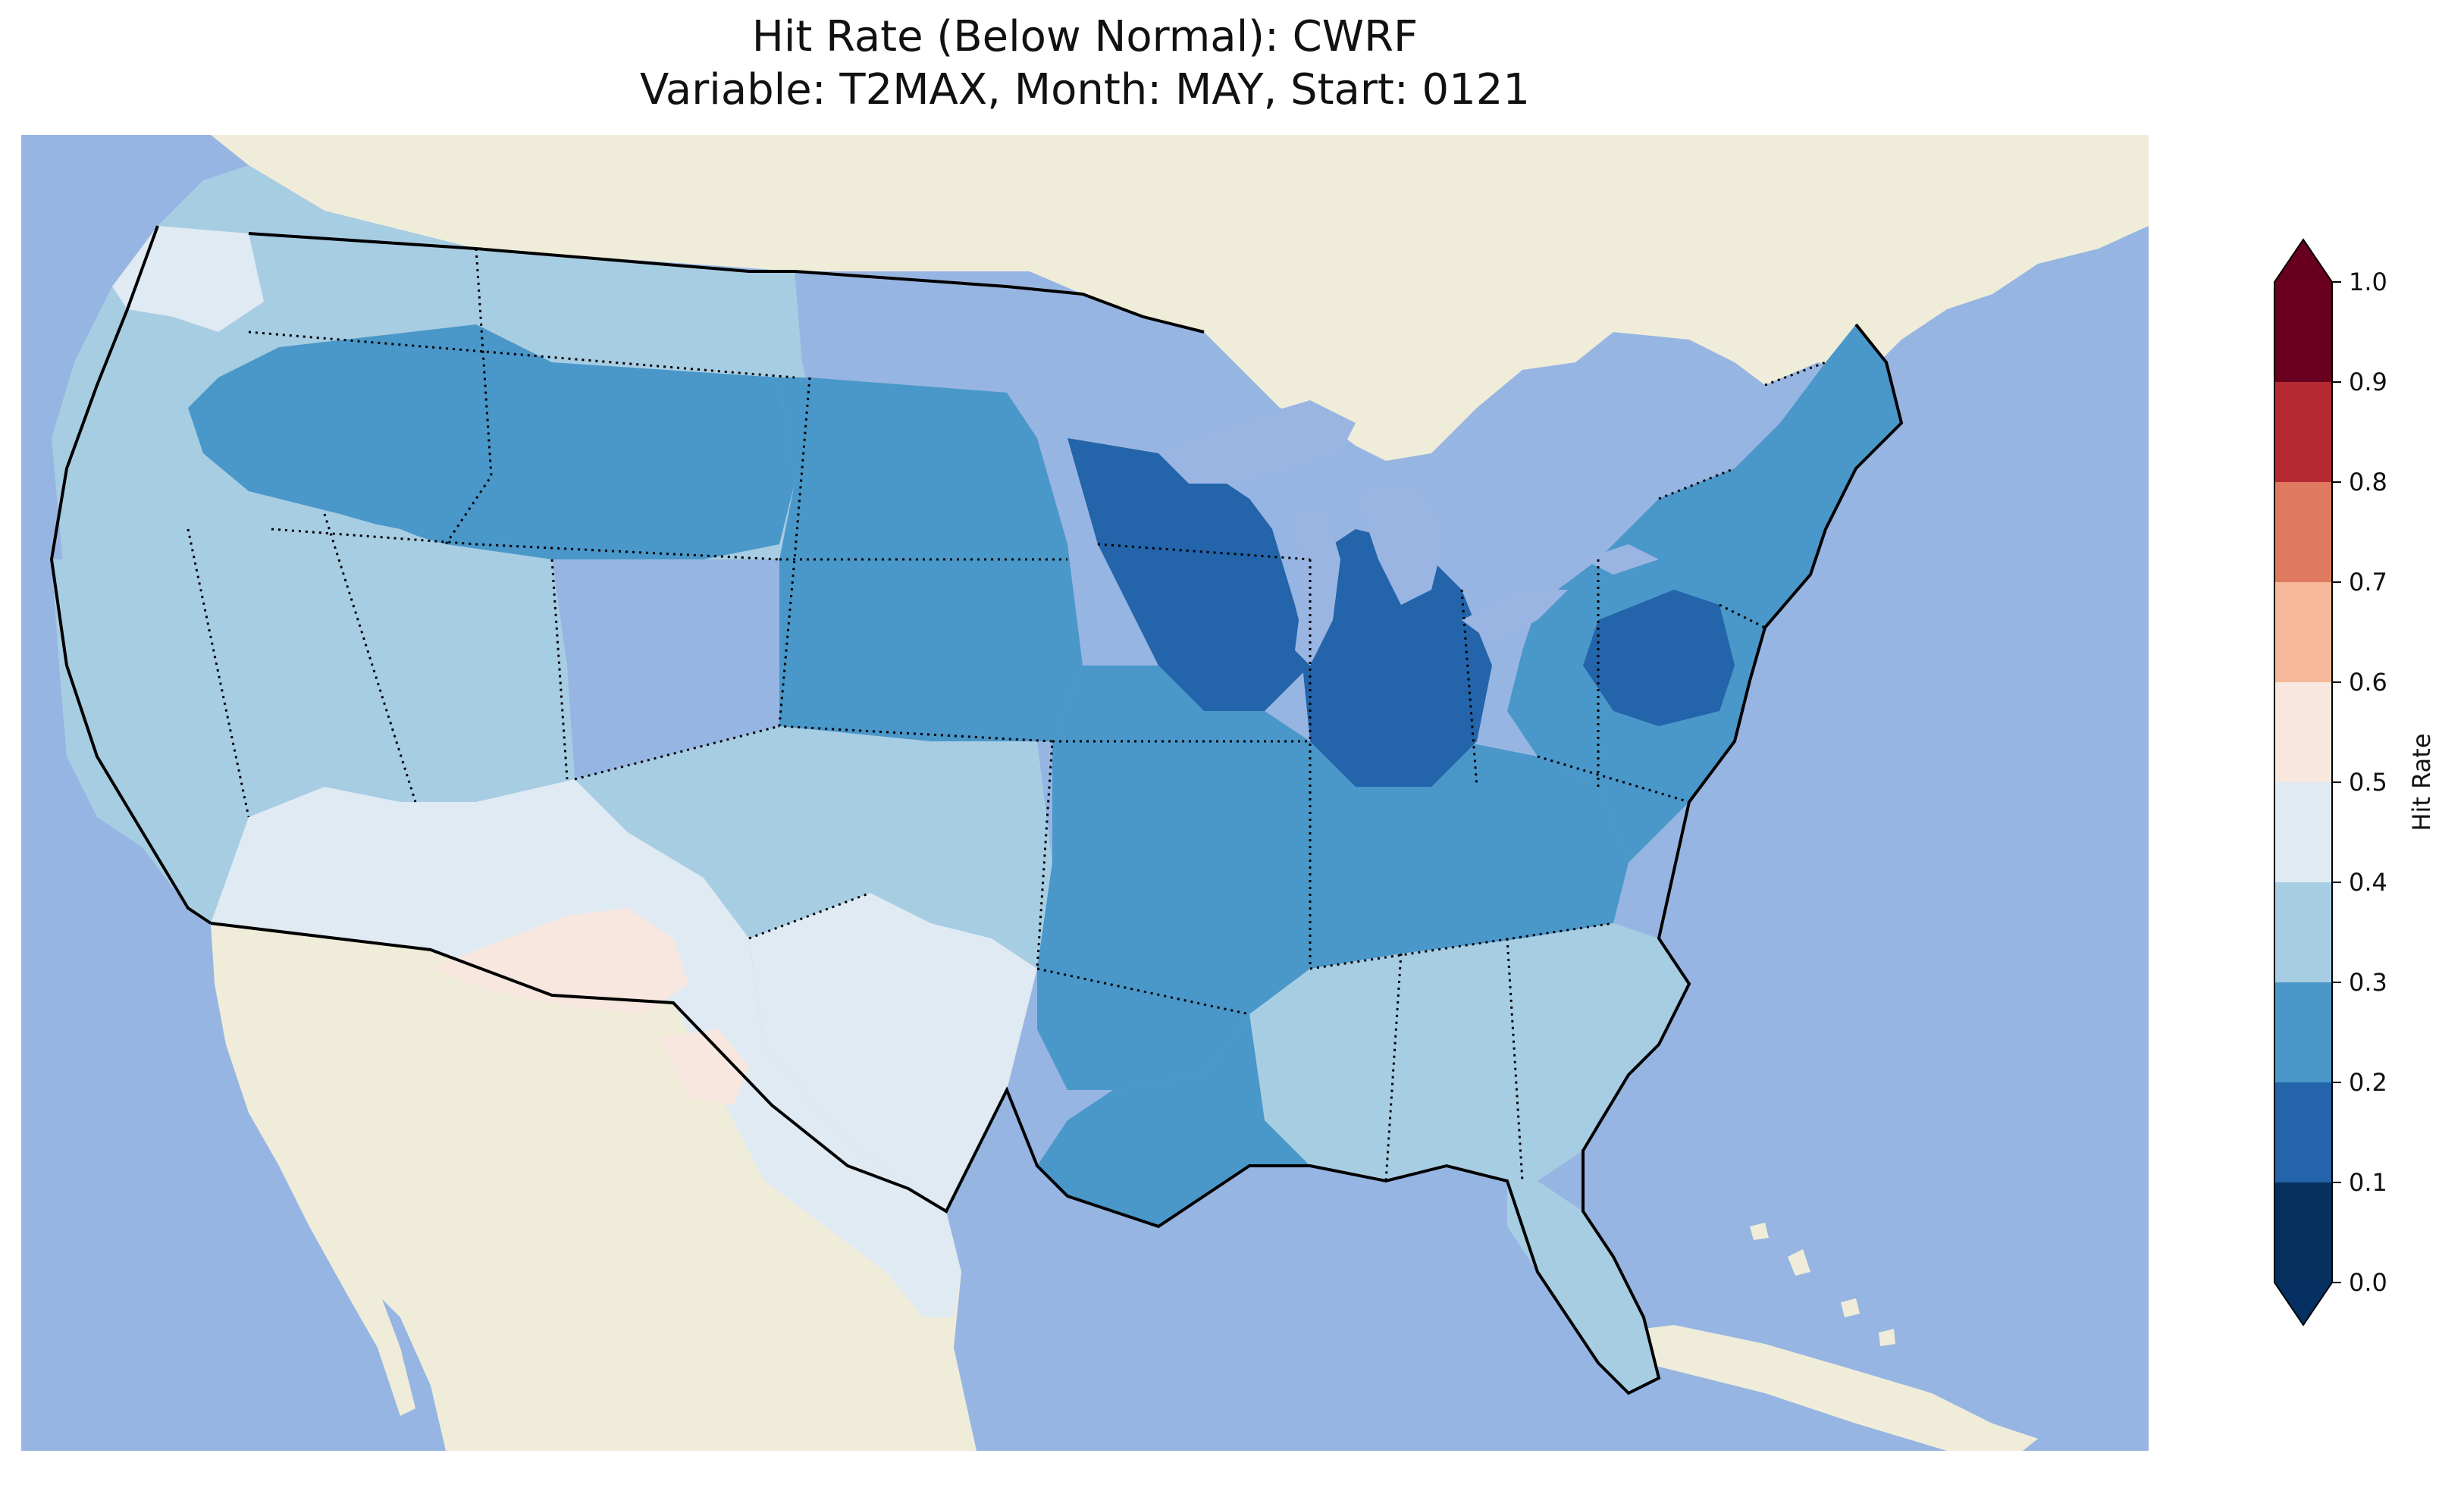 Image resolution: width=2464 pixels, height=1494 pixels. Describe the element at coordinates (1402, 544) in the screenshot. I see `lake-huron` at that location.